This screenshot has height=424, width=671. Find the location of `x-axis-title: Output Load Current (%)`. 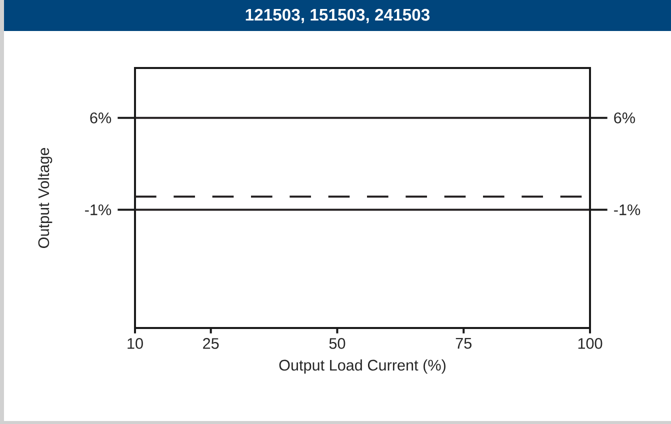

x-axis-title: Output Load Current (%) is located at coordinates (362, 366).